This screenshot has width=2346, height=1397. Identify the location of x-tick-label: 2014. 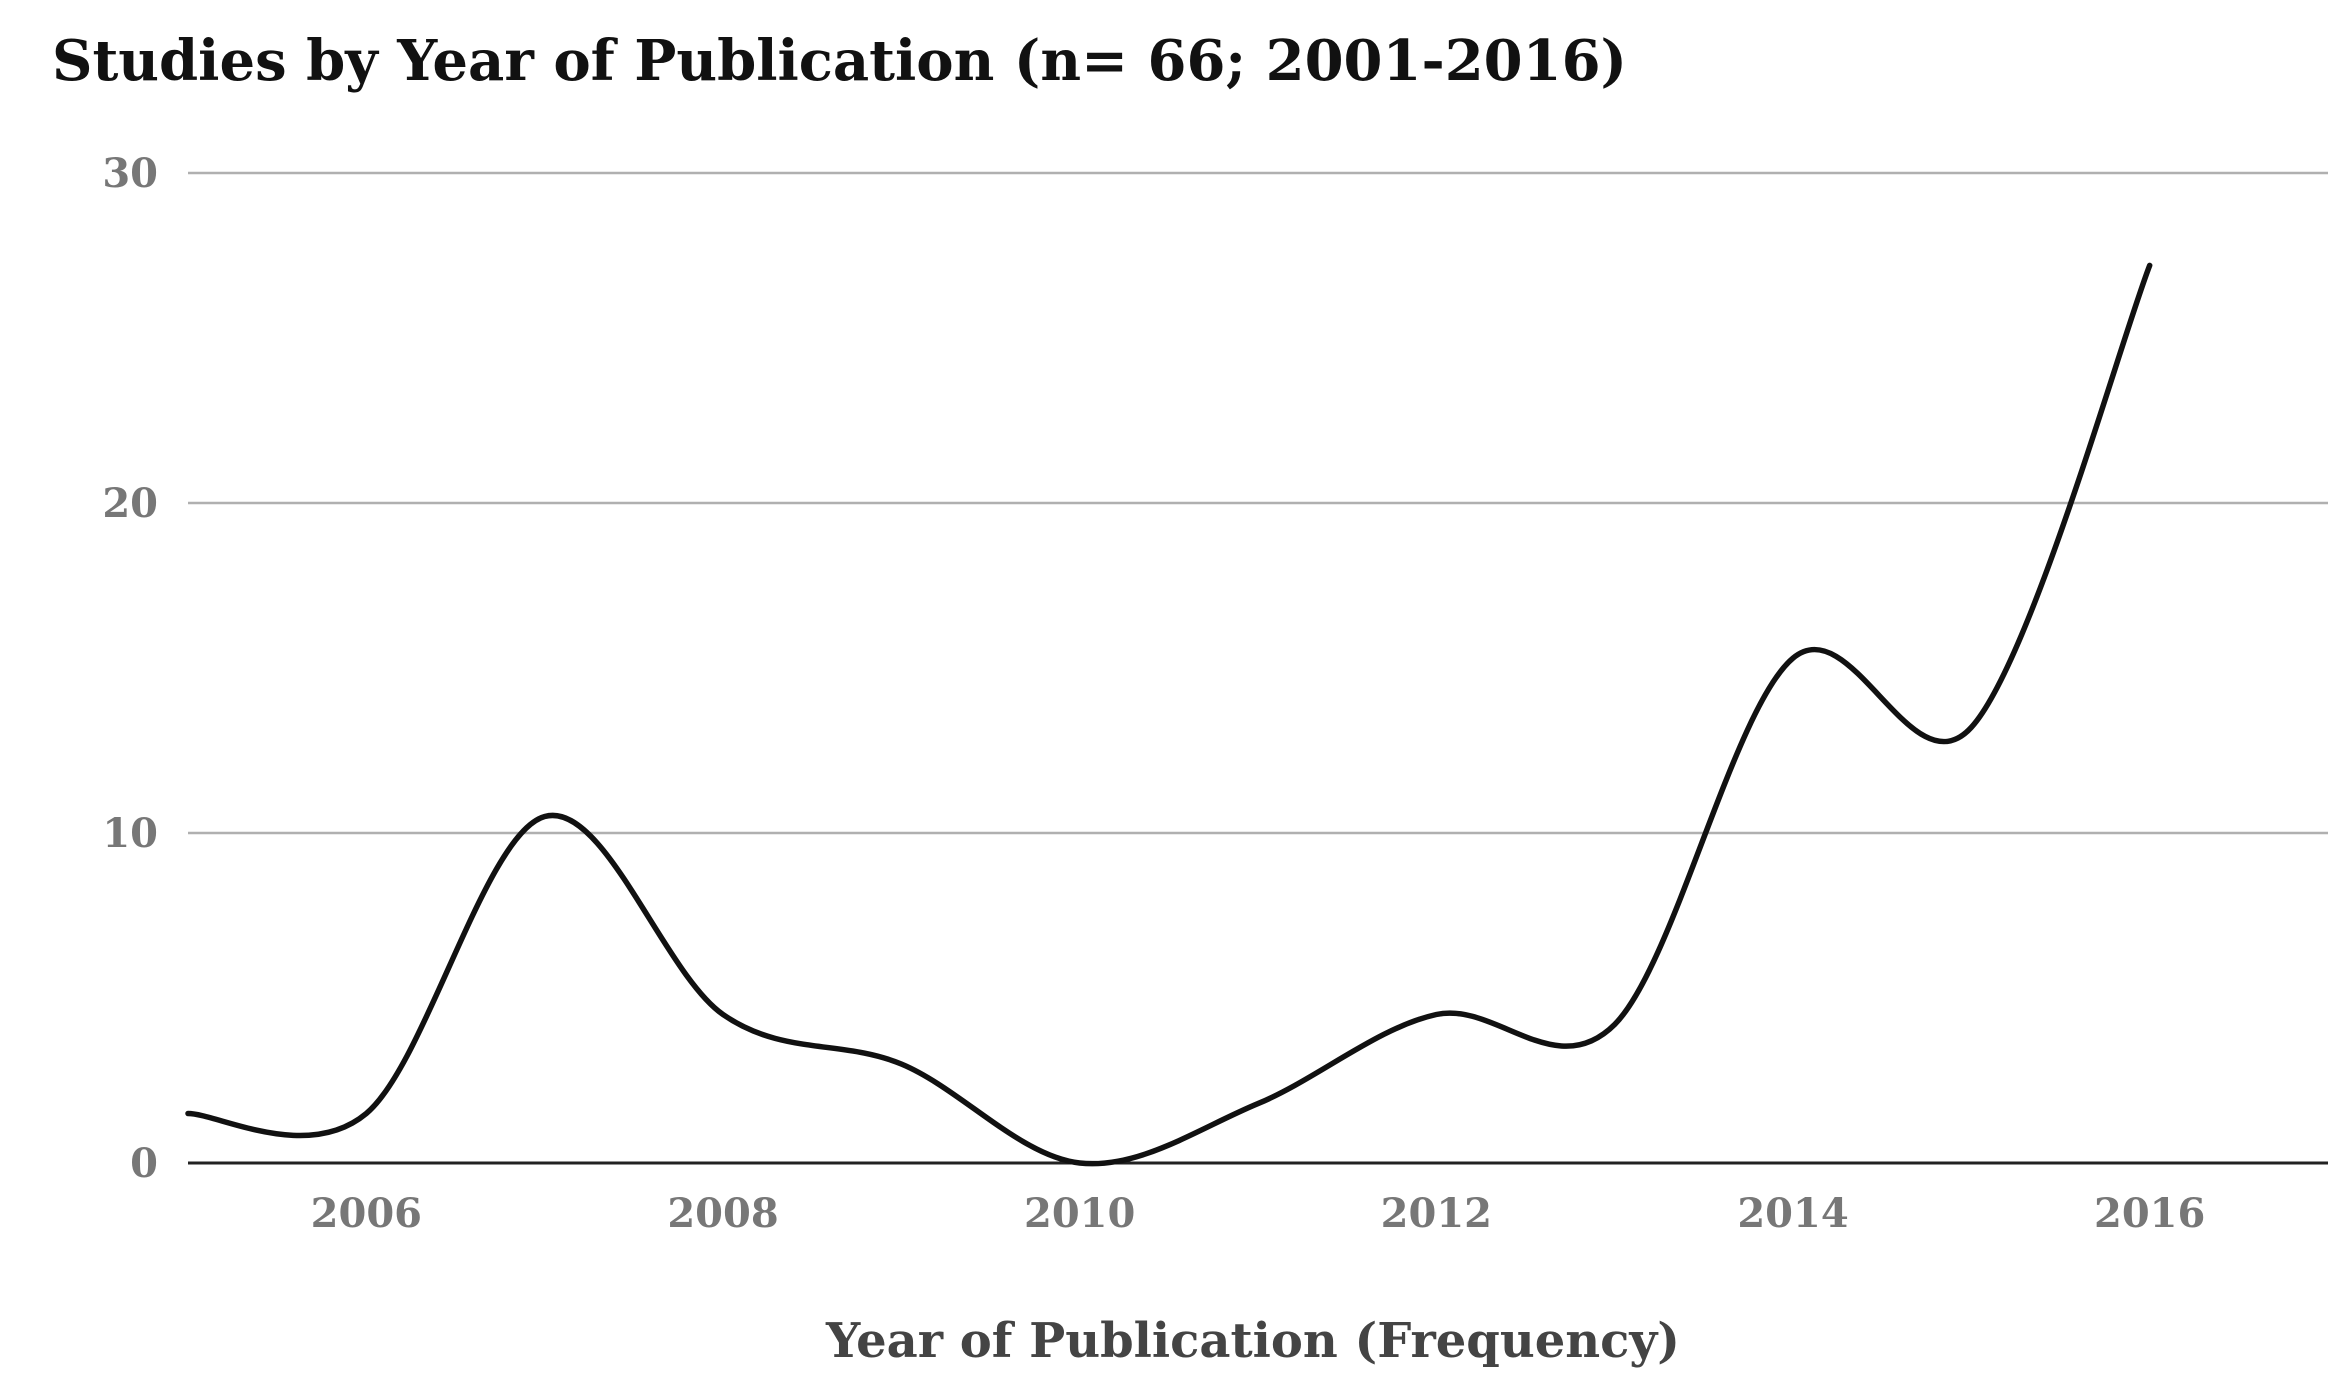
(1792, 1213).